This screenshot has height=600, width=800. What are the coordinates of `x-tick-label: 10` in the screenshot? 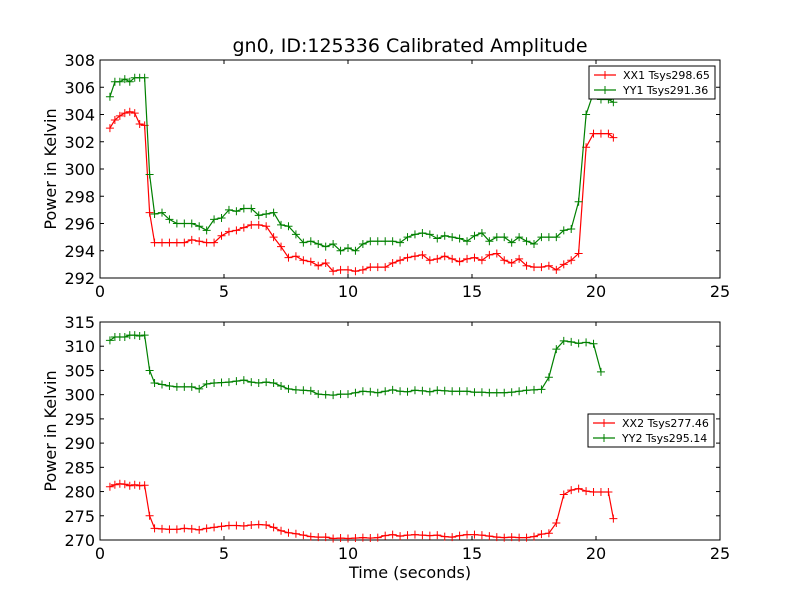 It's located at (348, 291).